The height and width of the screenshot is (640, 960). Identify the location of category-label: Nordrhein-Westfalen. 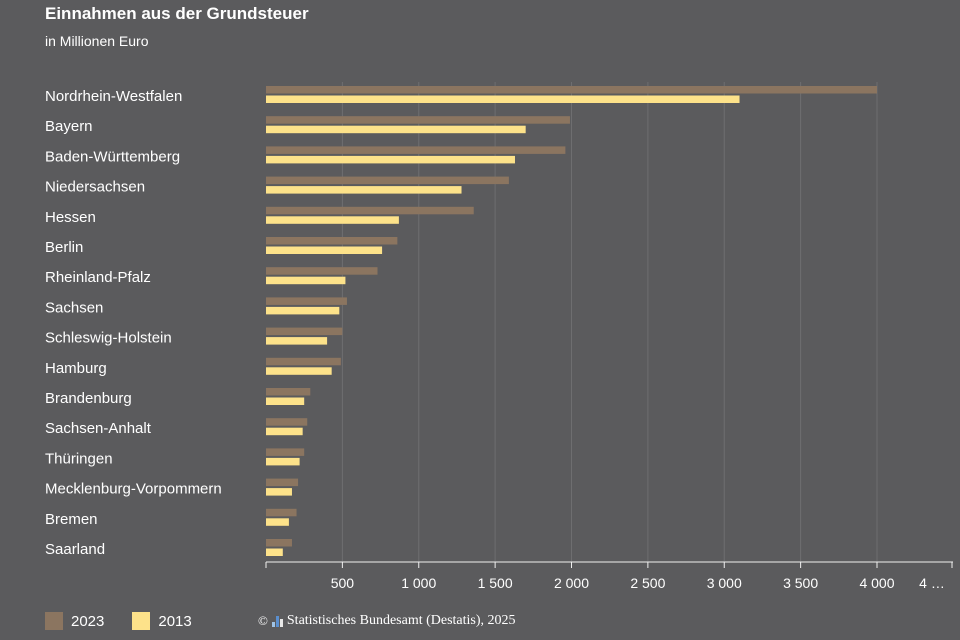
(113, 96).